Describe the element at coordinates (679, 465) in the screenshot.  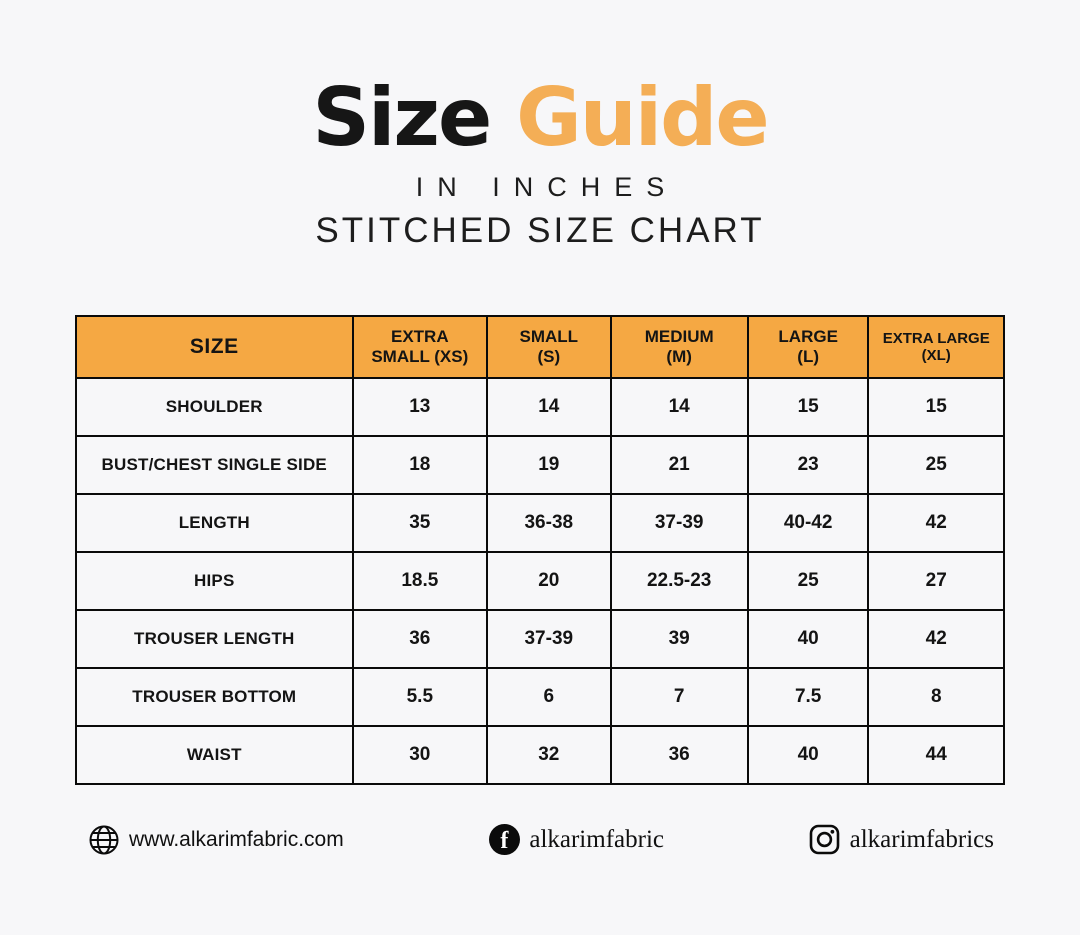
I see `size-value-cell: 21` at that location.